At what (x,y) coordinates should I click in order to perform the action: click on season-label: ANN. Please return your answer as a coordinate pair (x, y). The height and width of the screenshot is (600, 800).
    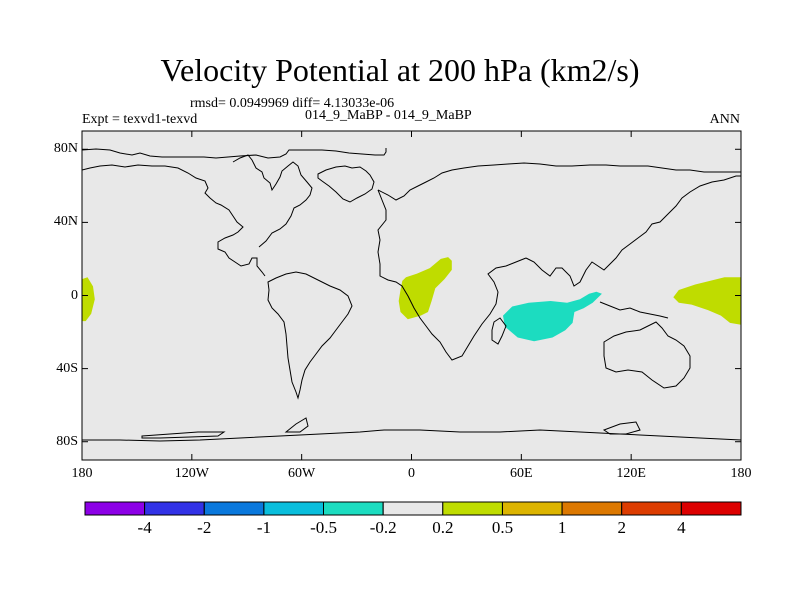
    Looking at the image, I should click on (724, 119).